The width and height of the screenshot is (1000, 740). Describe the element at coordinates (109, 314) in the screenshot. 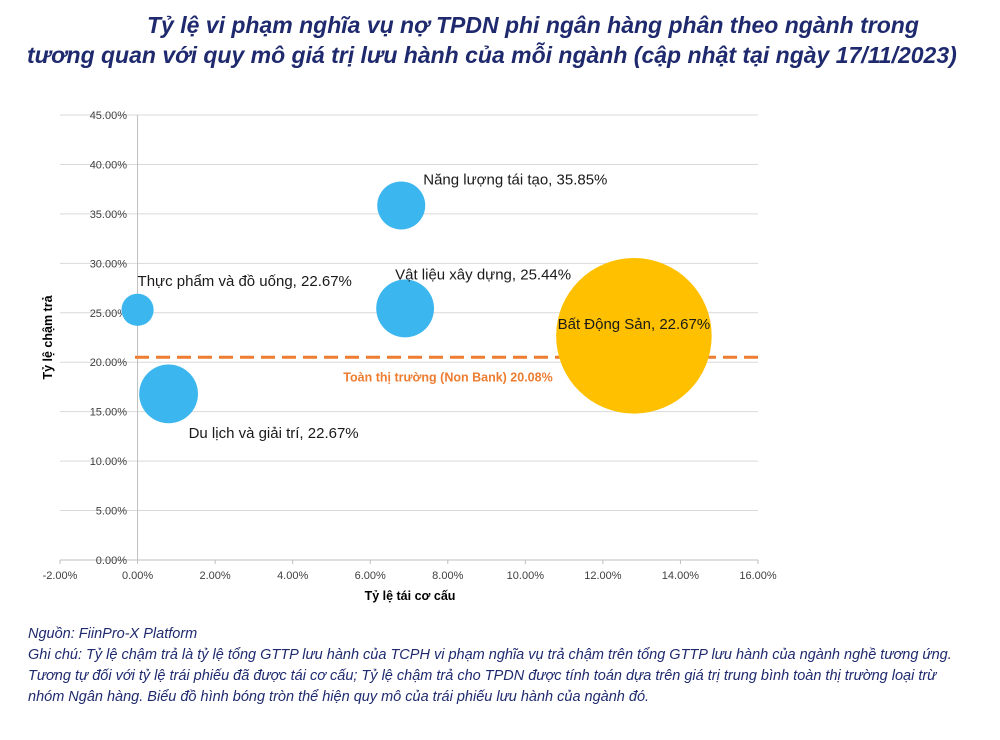

I see `y-tick-label: 25.00%` at that location.